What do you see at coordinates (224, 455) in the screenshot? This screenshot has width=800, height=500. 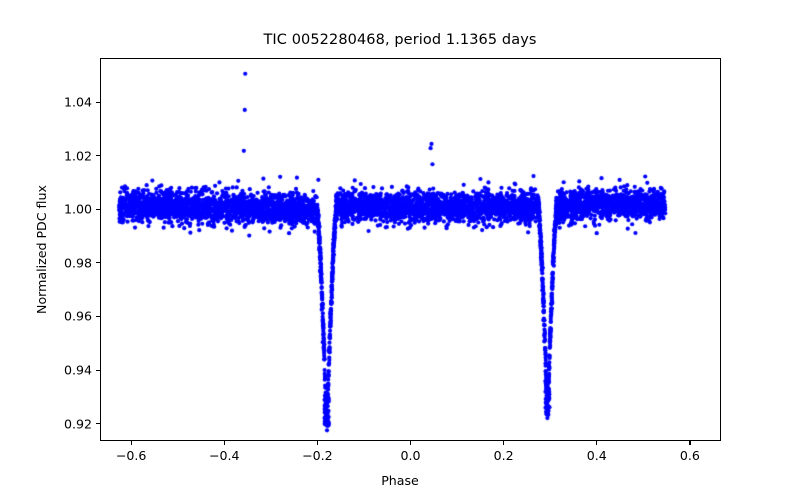 I see `x-tick-label: −0.4` at bounding box center [224, 455].